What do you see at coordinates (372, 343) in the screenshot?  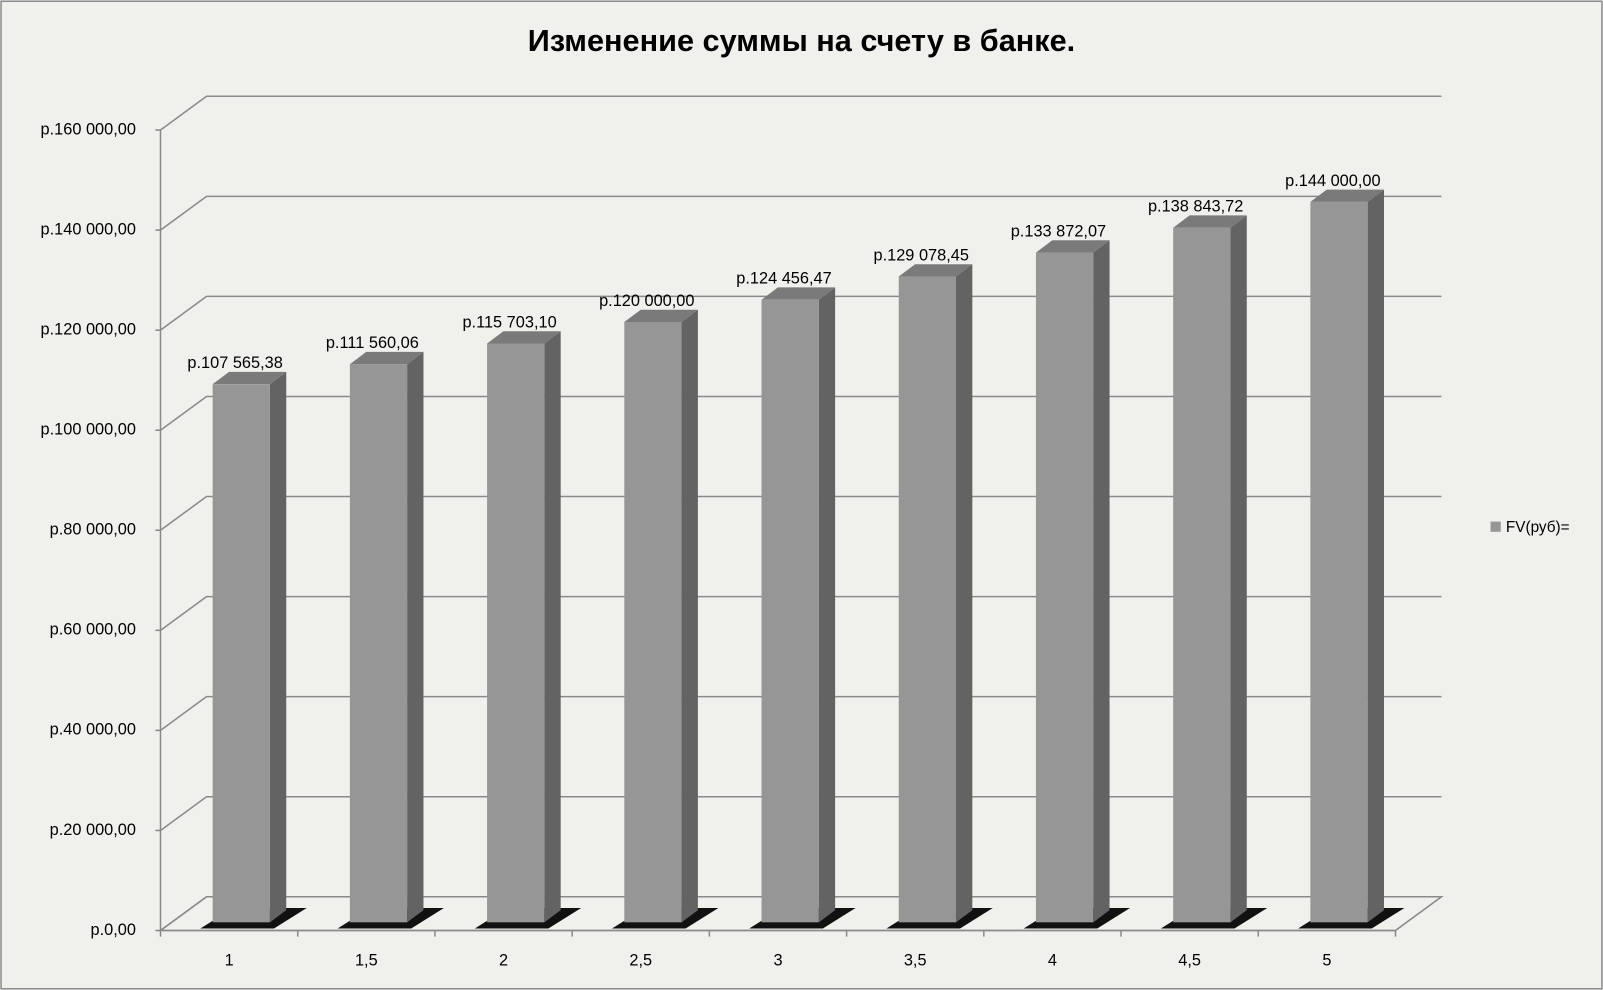 I see `data-label: р.111 560,06` at bounding box center [372, 343].